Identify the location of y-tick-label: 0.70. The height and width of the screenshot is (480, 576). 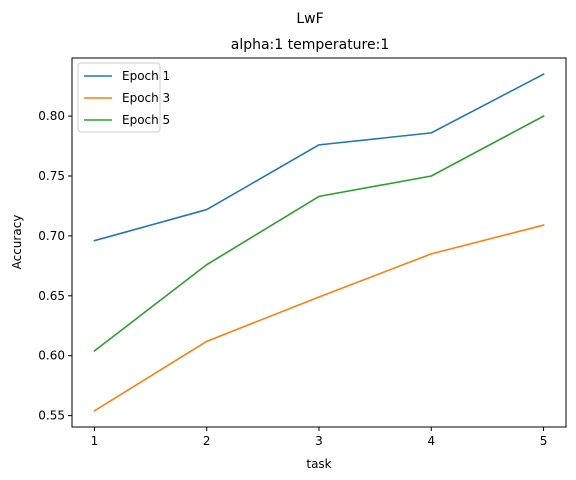
(51, 236).